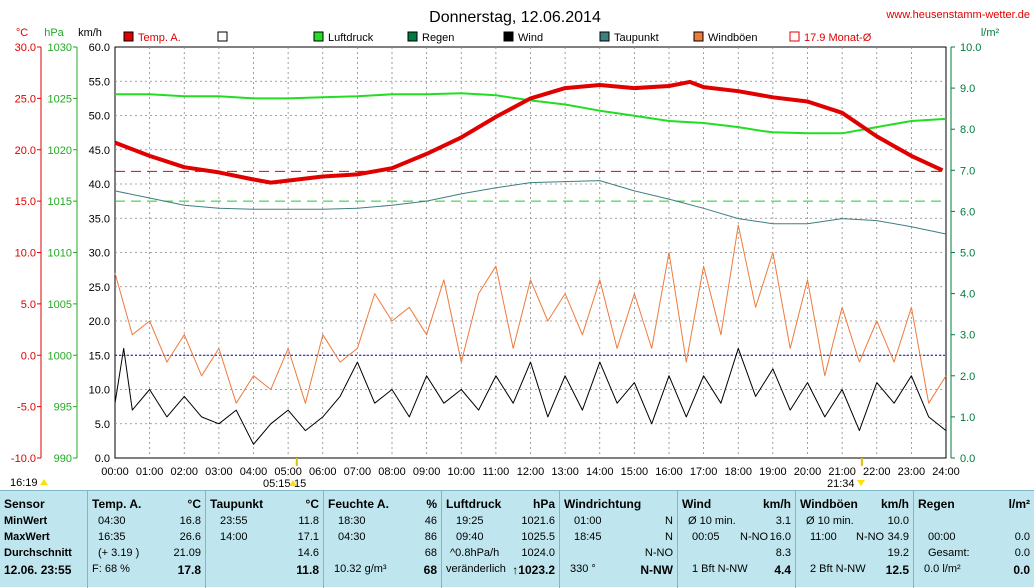  What do you see at coordinates (308, 537) in the screenshot?
I see `dew-max-value: 17.1` at bounding box center [308, 537].